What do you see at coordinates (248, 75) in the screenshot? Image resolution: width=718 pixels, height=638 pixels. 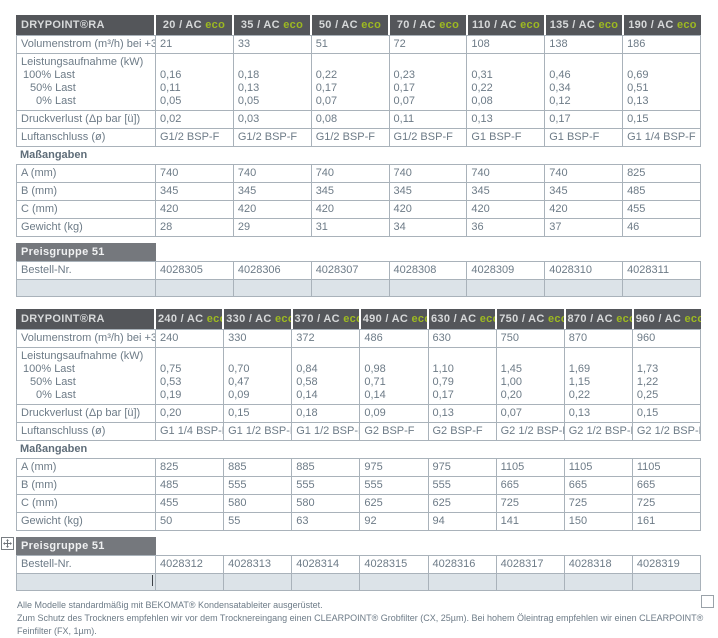 I see `power-value: 0,18` at bounding box center [248, 75].